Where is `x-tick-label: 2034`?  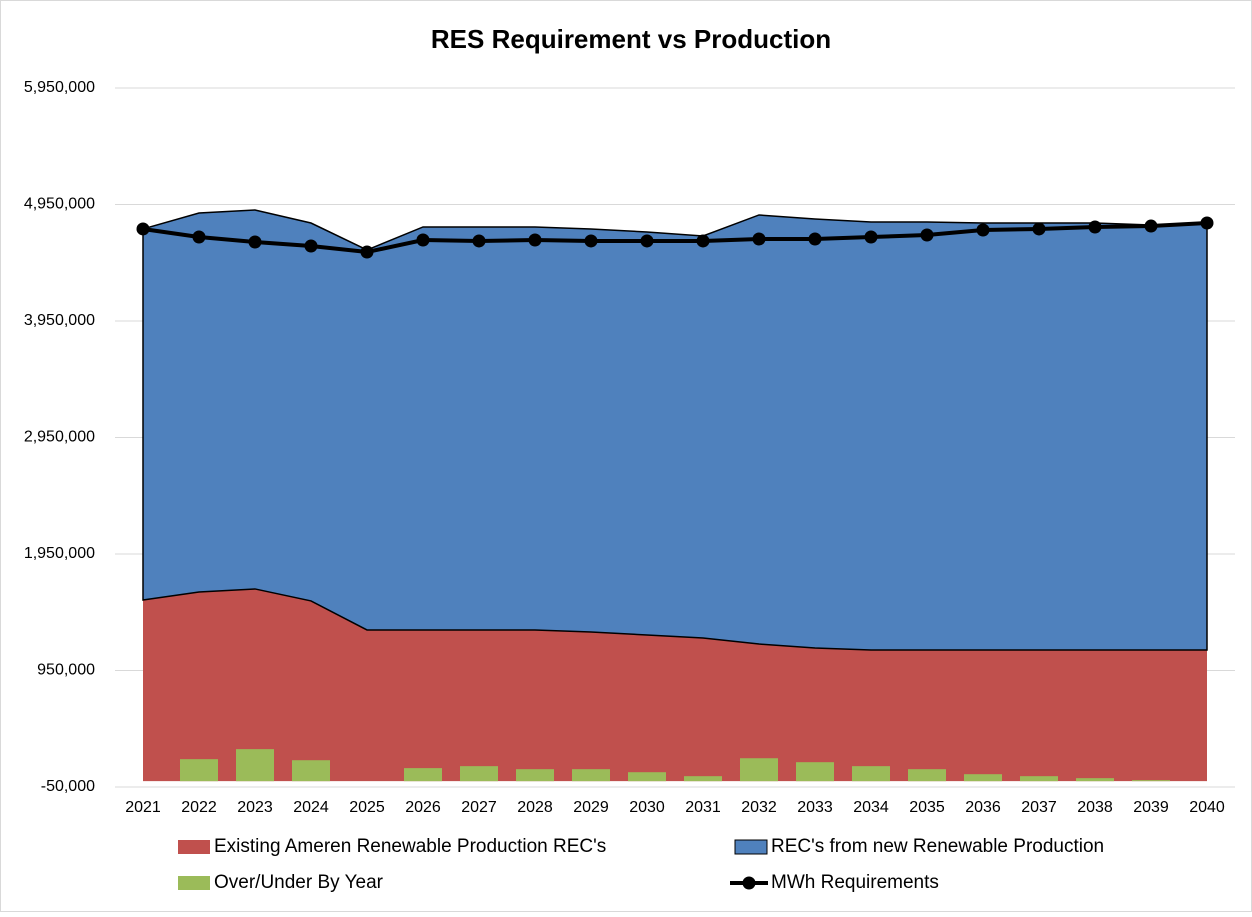 x-tick-label: 2034 is located at coordinates (871, 807).